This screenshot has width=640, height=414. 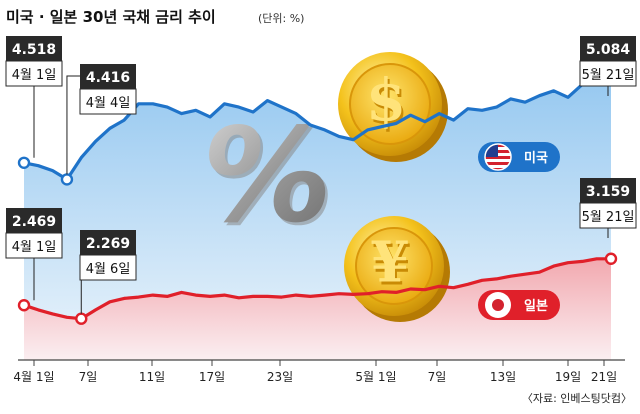 I want to click on jp-callout-date-1: 4월 6일, so click(x=108, y=269).